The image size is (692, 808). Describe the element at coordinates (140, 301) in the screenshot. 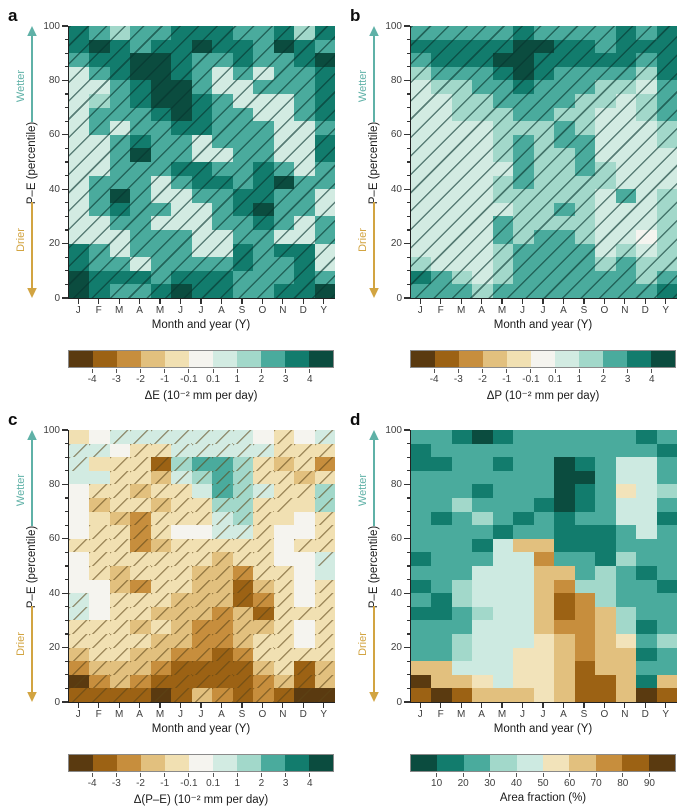

I see `x-tick` at that location.